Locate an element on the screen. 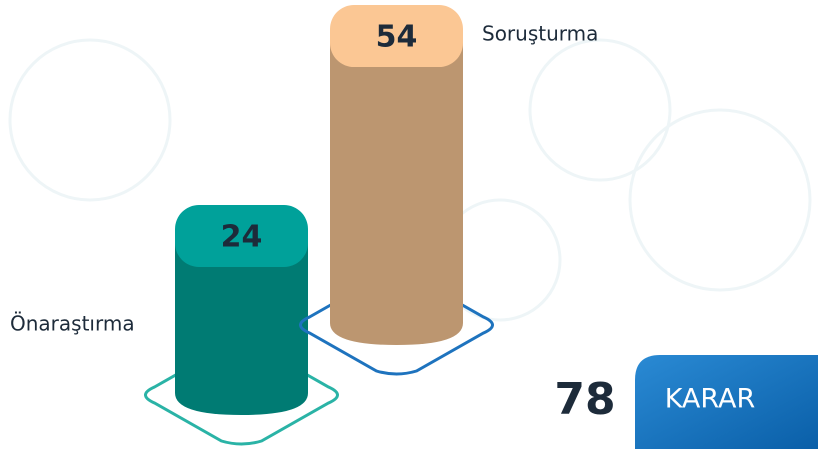 This screenshot has height=449, width=818. value-label: 24 is located at coordinates (242, 237).